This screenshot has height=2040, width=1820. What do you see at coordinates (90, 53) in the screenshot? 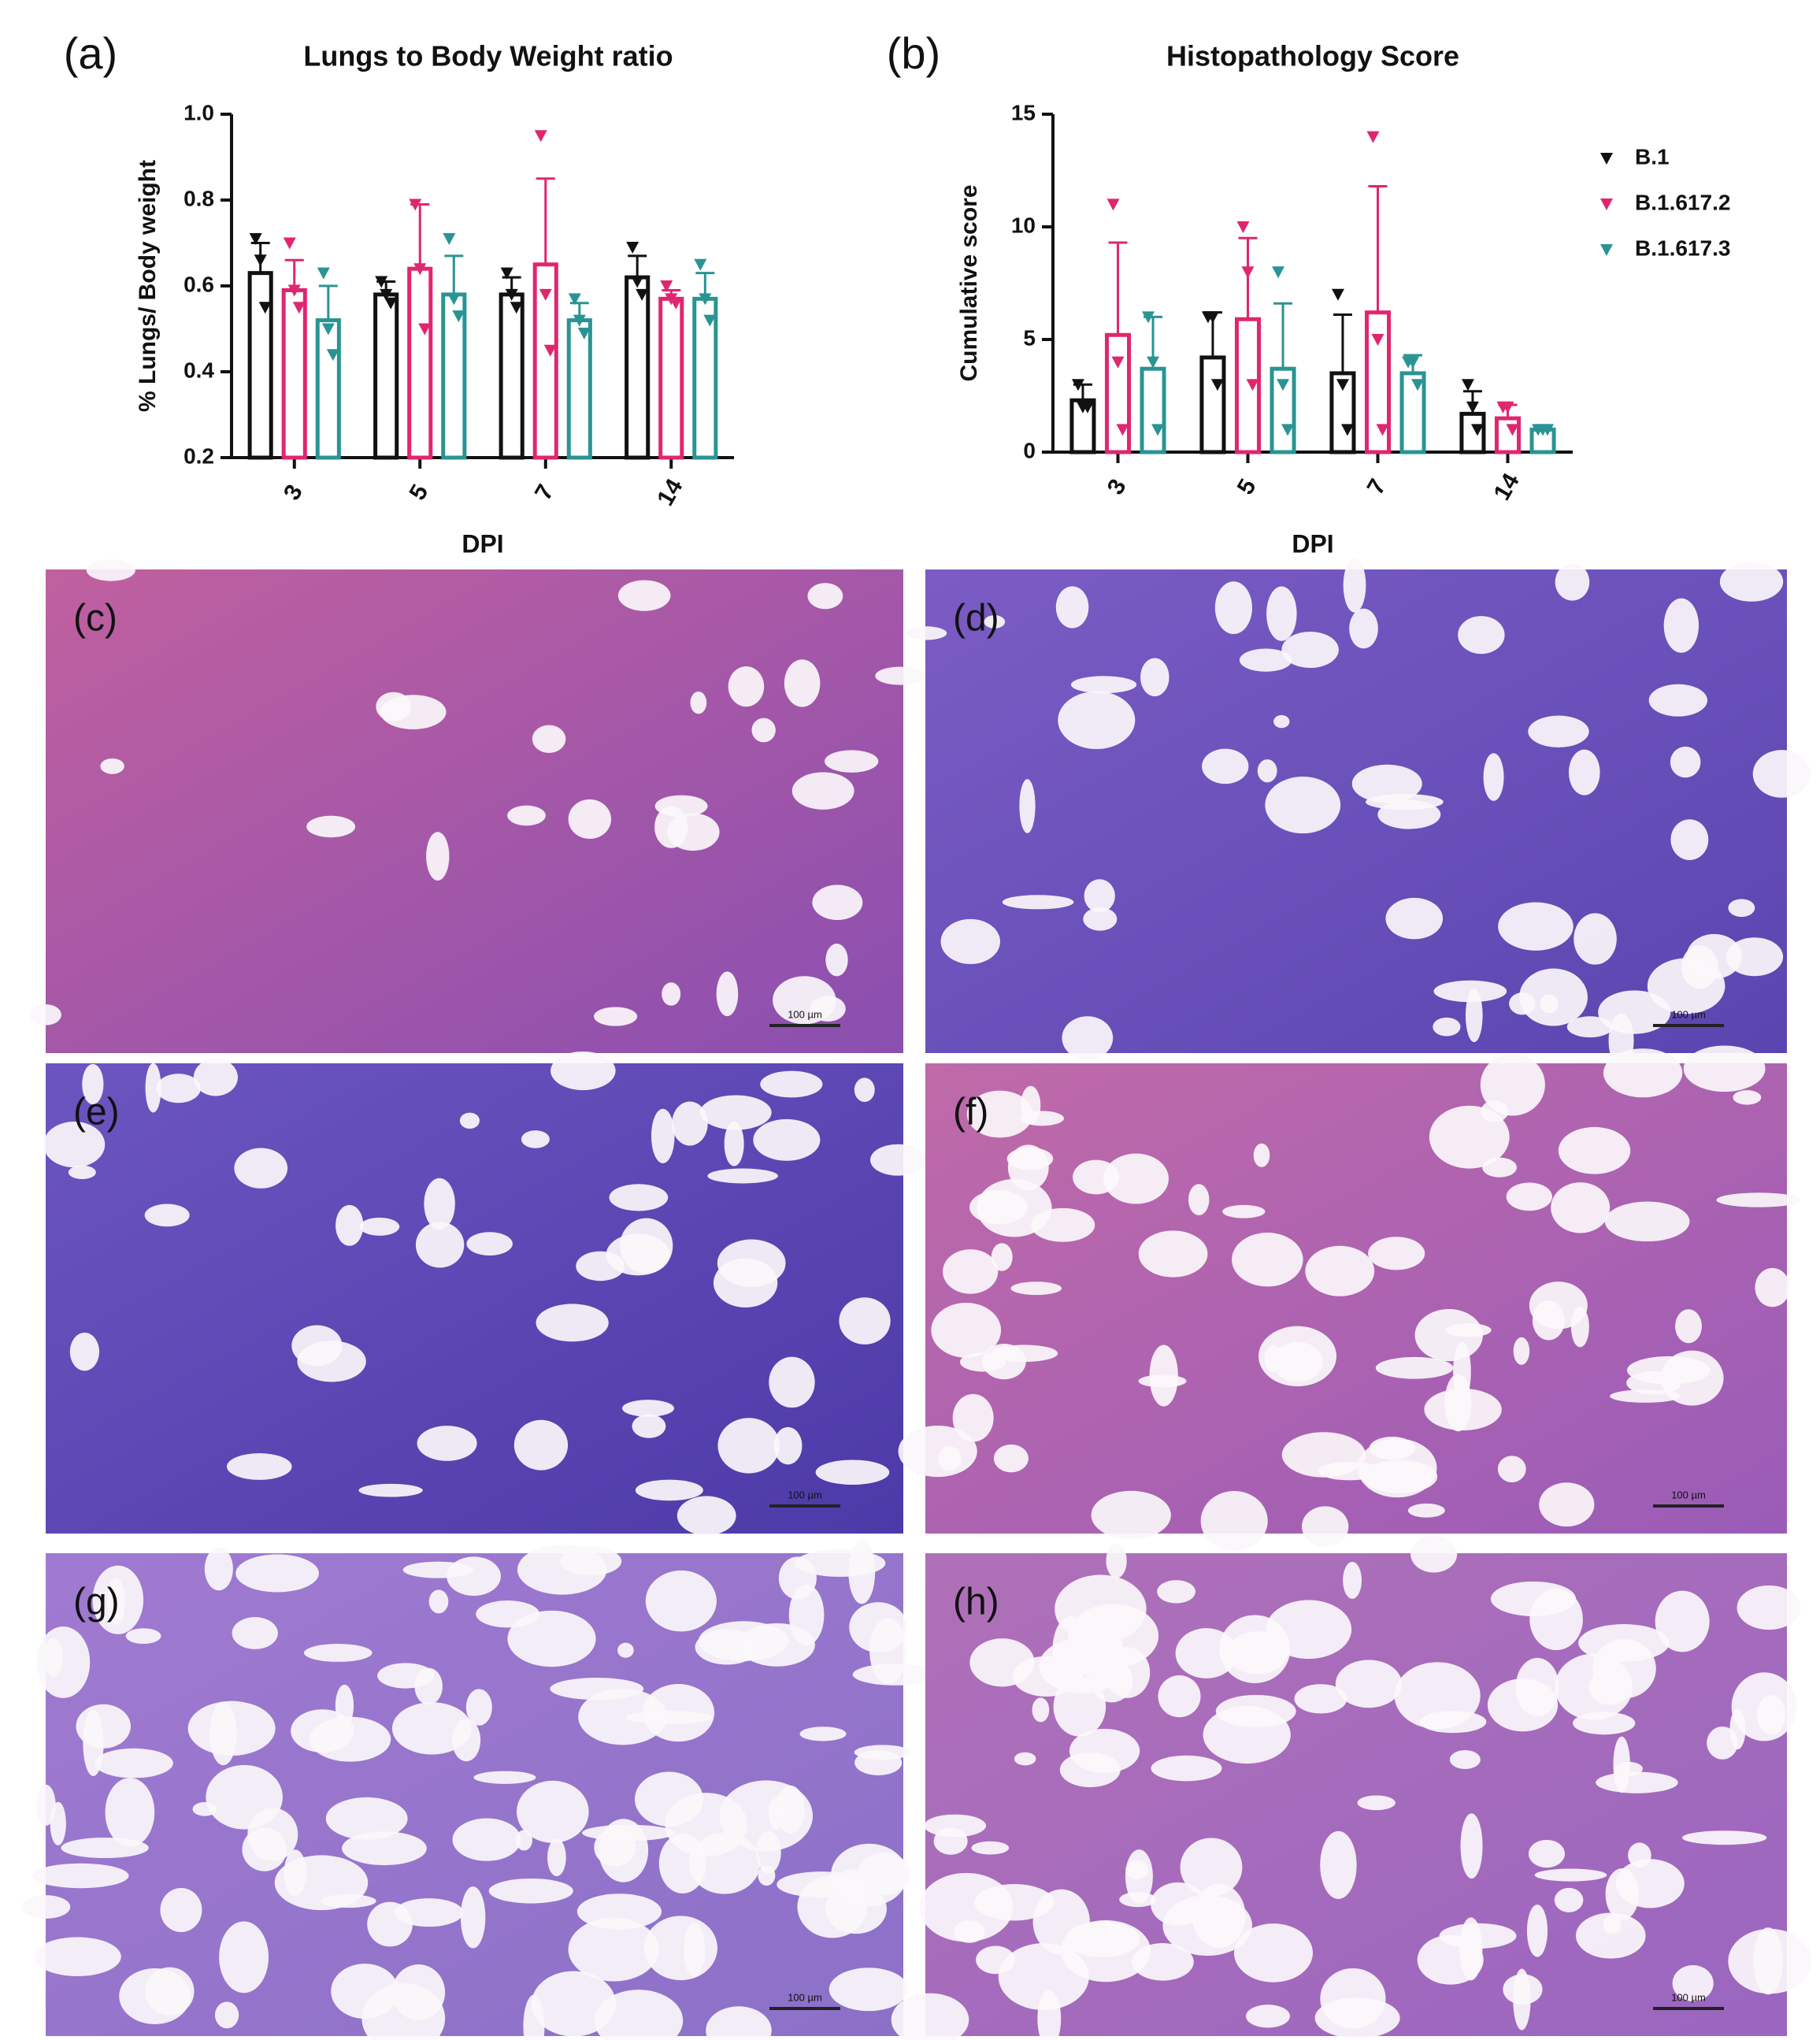
I see `panel-label: (a)` at bounding box center [90, 53].